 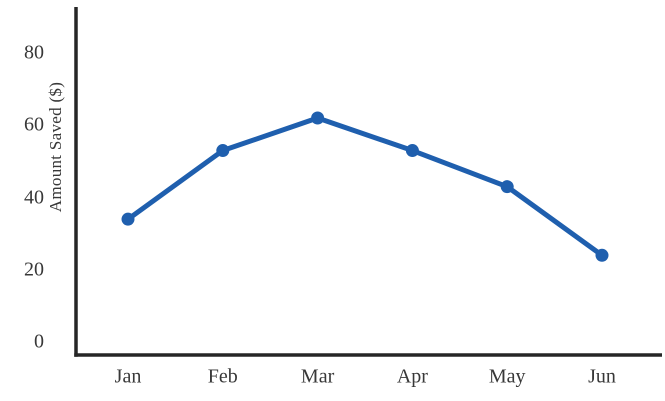 I want to click on y-tick-label: 60, so click(x=34, y=124).